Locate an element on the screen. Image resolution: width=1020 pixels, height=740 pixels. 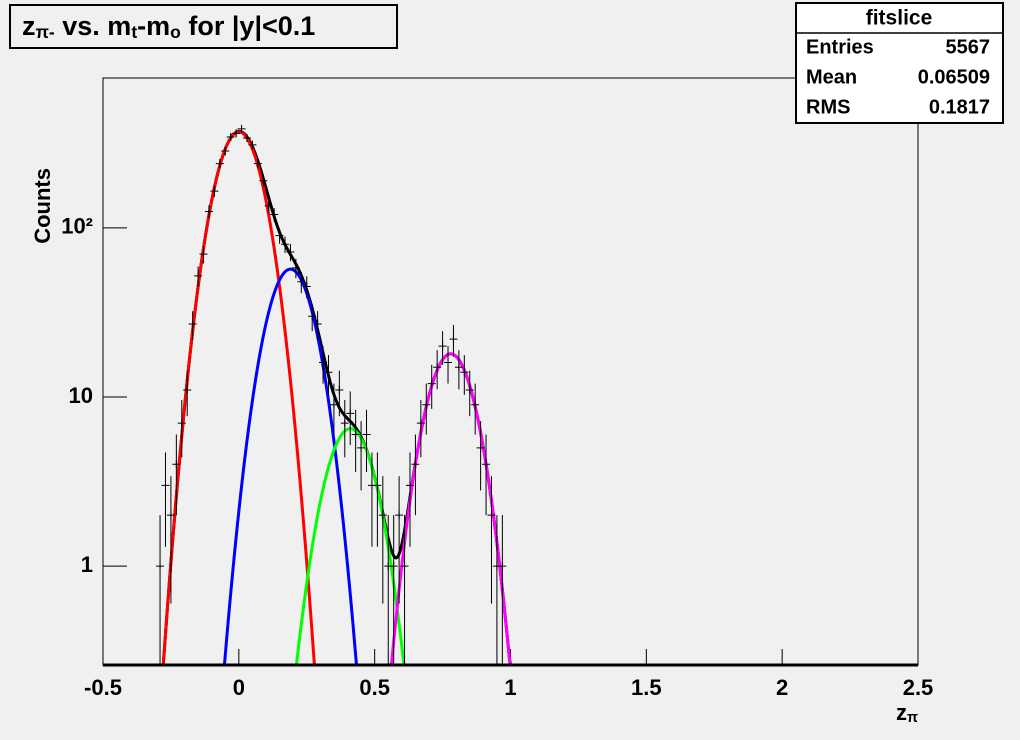
subscript: o is located at coordinates (175, 32).